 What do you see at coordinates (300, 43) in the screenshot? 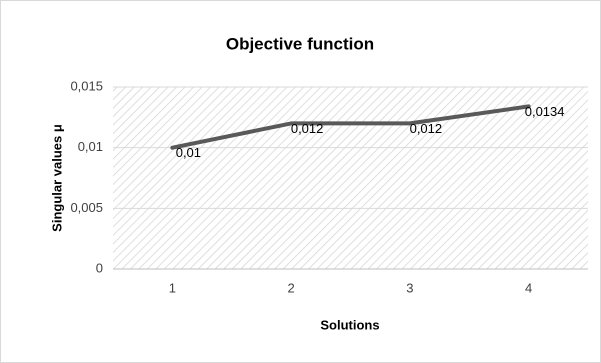
I see `chart-title: Objective function` at bounding box center [300, 43].